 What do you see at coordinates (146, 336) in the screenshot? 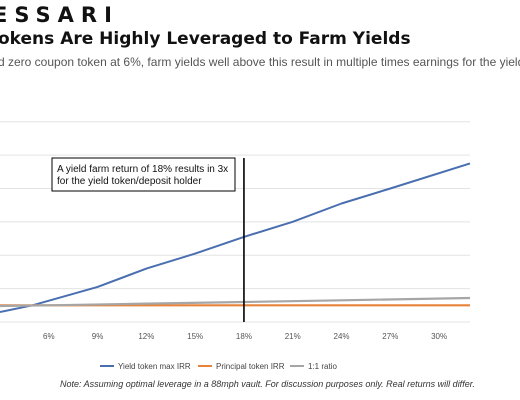
I see `x-tick-label-2: 12%` at bounding box center [146, 336].